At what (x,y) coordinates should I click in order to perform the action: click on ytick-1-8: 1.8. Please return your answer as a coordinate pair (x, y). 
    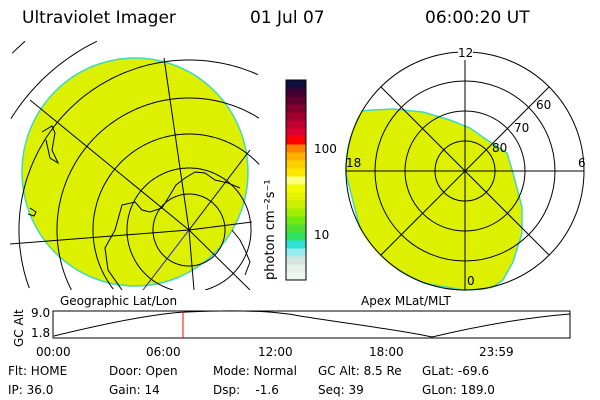
    Looking at the image, I should click on (41, 333).